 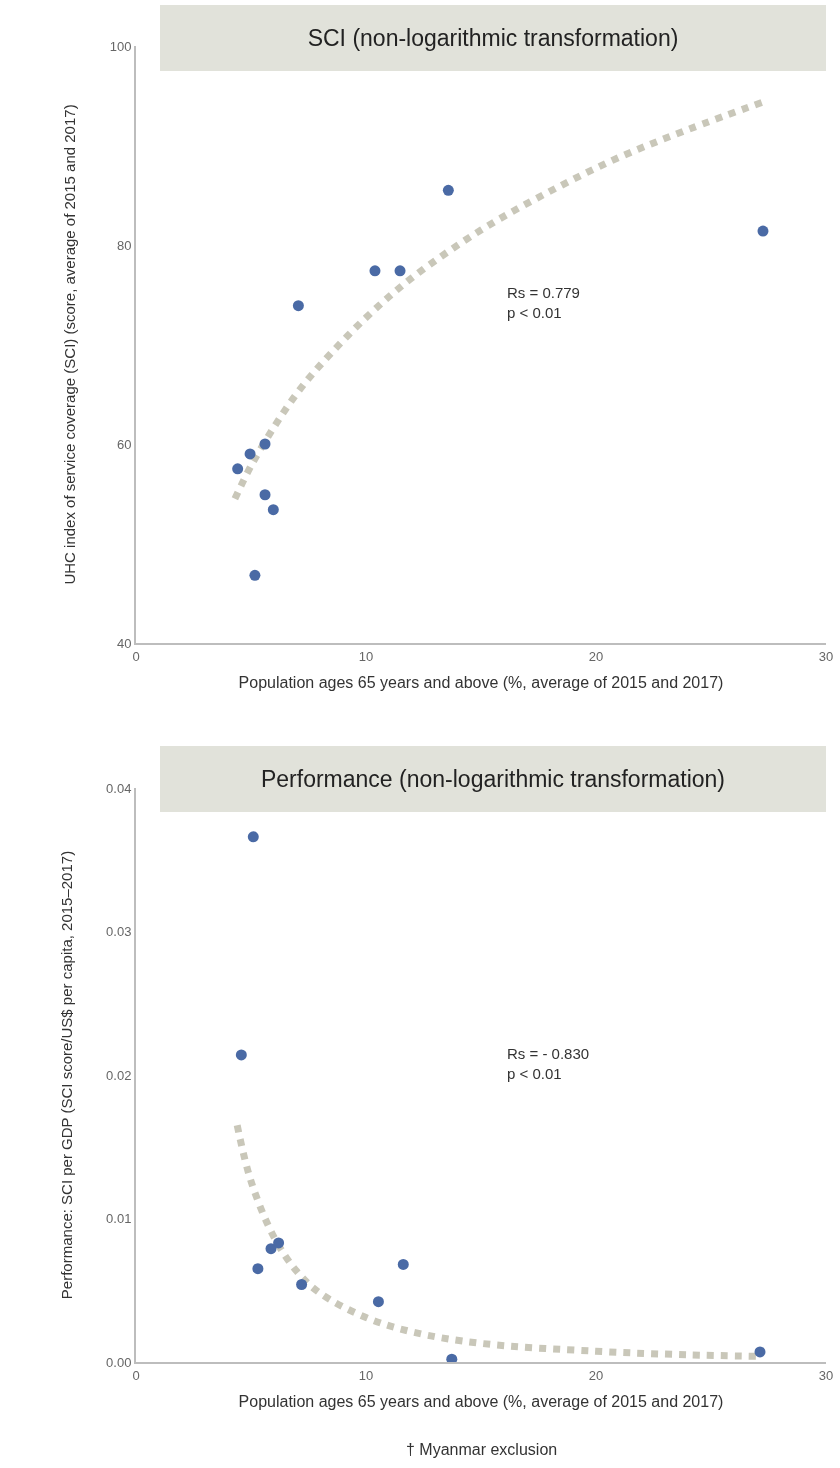 I want to click on y-tick-label: 100, so click(x=120, y=46).